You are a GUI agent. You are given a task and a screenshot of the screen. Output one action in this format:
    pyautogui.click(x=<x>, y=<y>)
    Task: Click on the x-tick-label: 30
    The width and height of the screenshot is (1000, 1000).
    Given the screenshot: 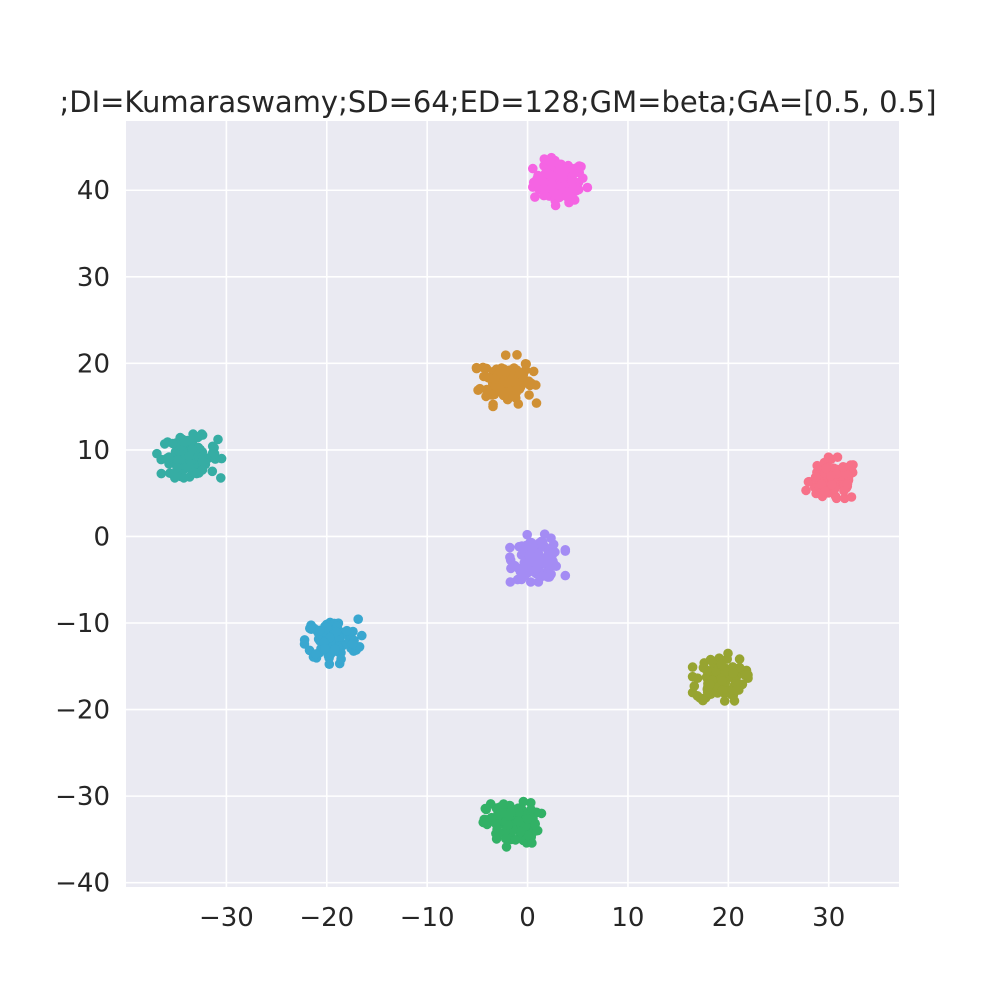 What is the action you would take?
    pyautogui.click(x=828, y=918)
    